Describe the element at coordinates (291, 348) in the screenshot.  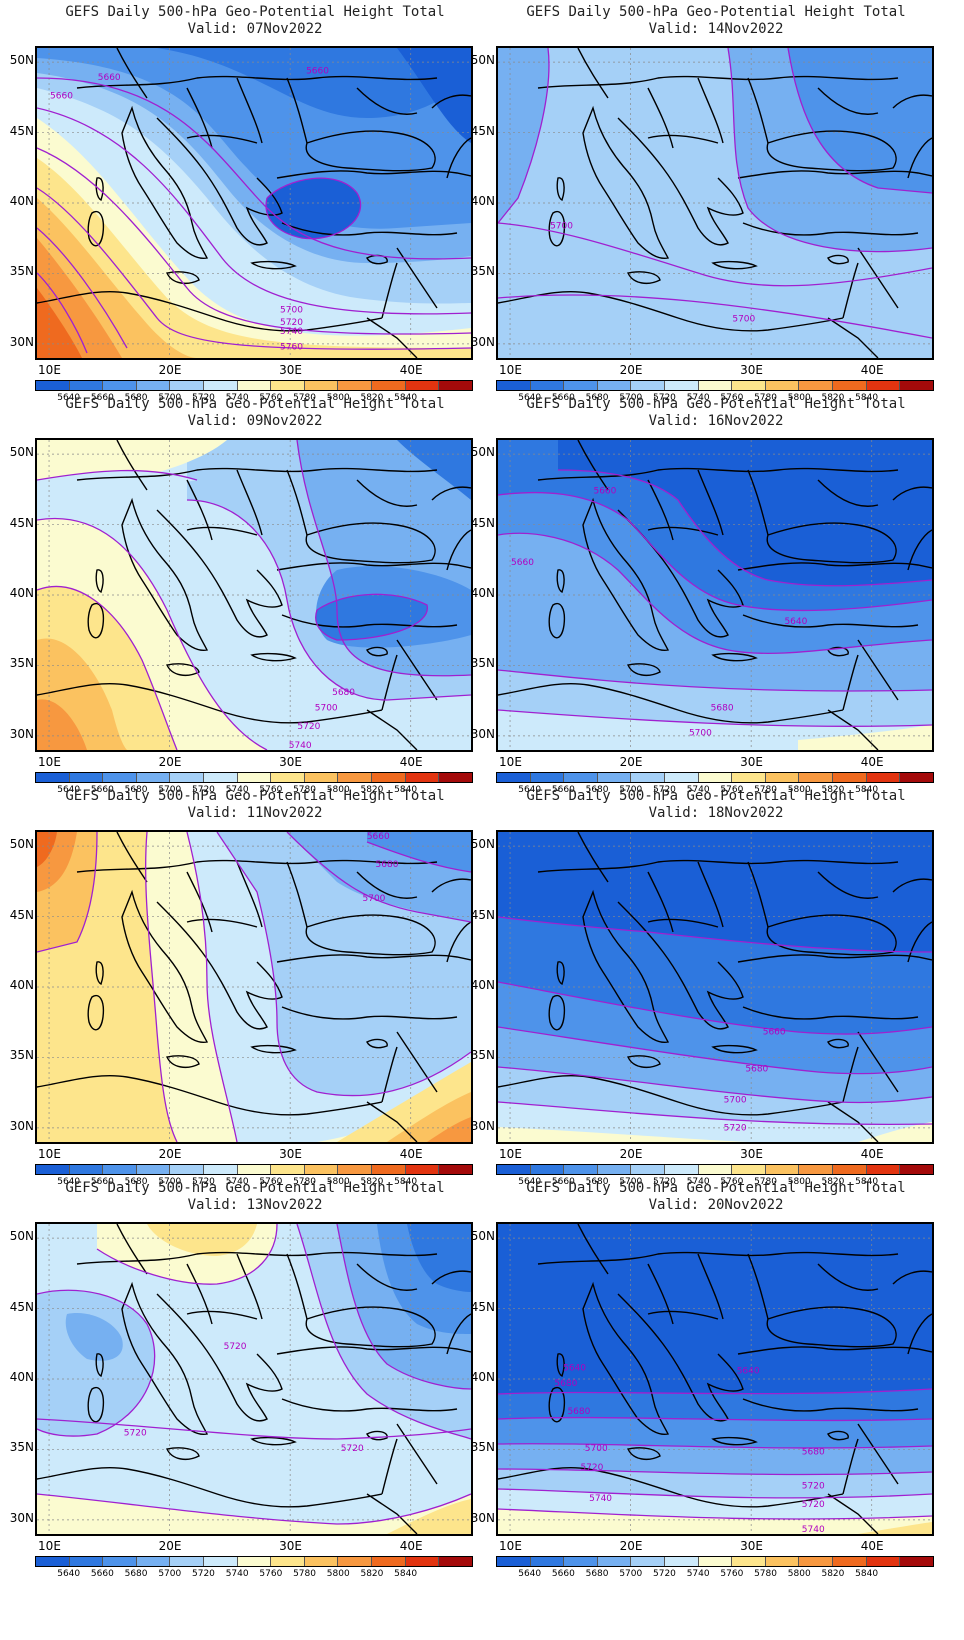
I see `contour-label: 5760` at that location.